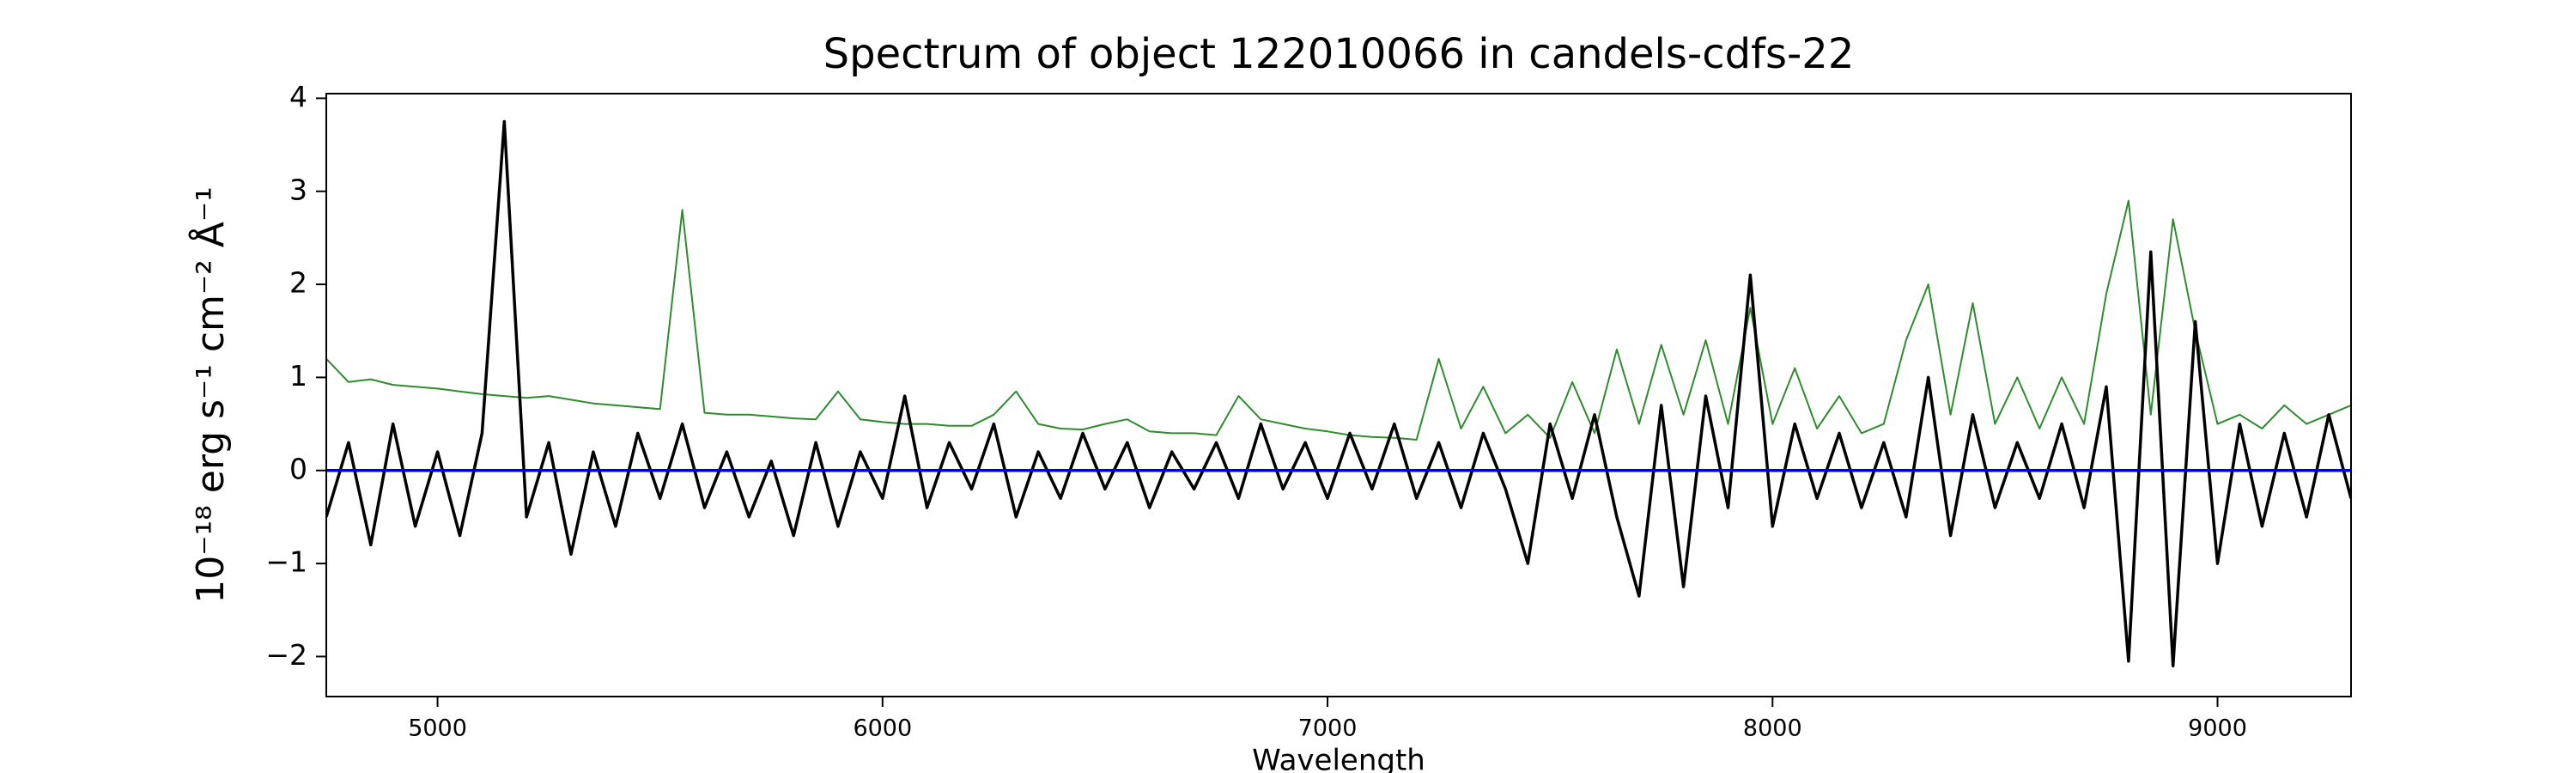  Describe the element at coordinates (286, 562) in the screenshot. I see `y-tick-label: −1` at that location.